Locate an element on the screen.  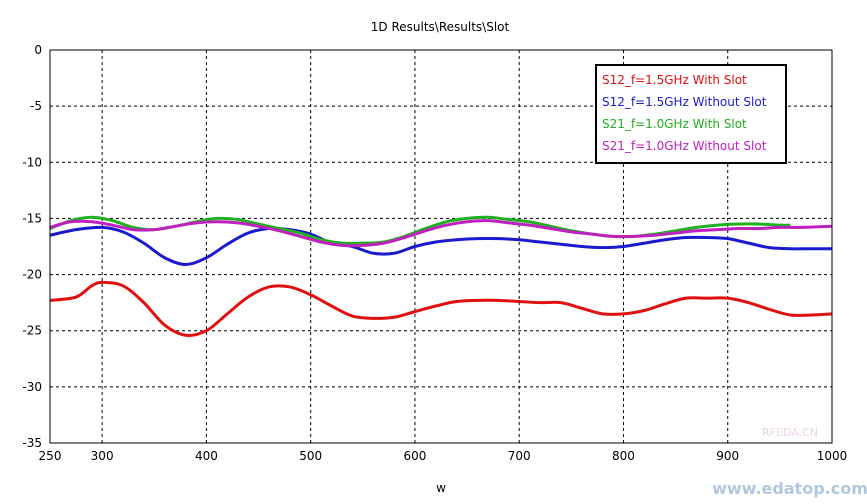
y-tick-label: -15 is located at coordinates (32, 218).